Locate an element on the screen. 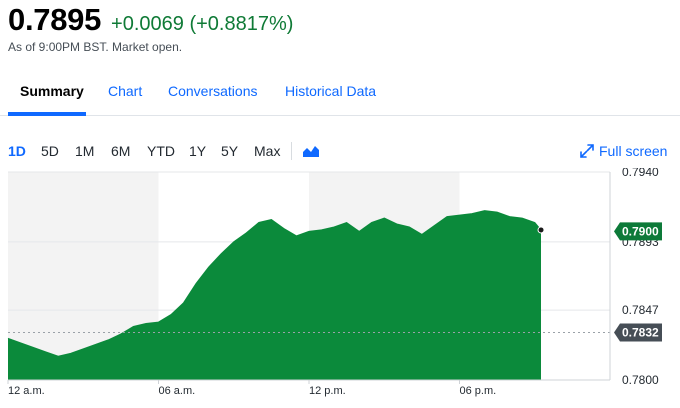 The height and width of the screenshot is (408, 680). current-price-label-text: 0.7900 is located at coordinates (640, 231).